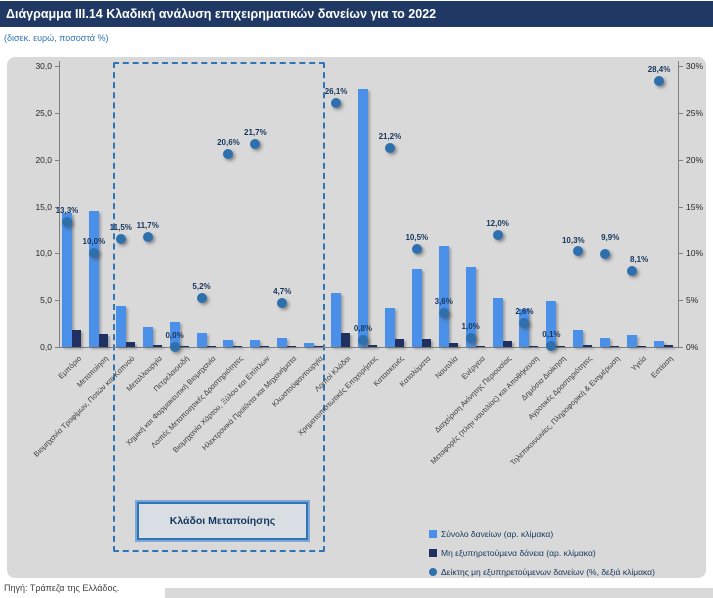 This screenshot has width=713, height=598. What do you see at coordinates (446, 367) in the screenshot?
I see `category-label: Ναυτιλία` at bounding box center [446, 367].